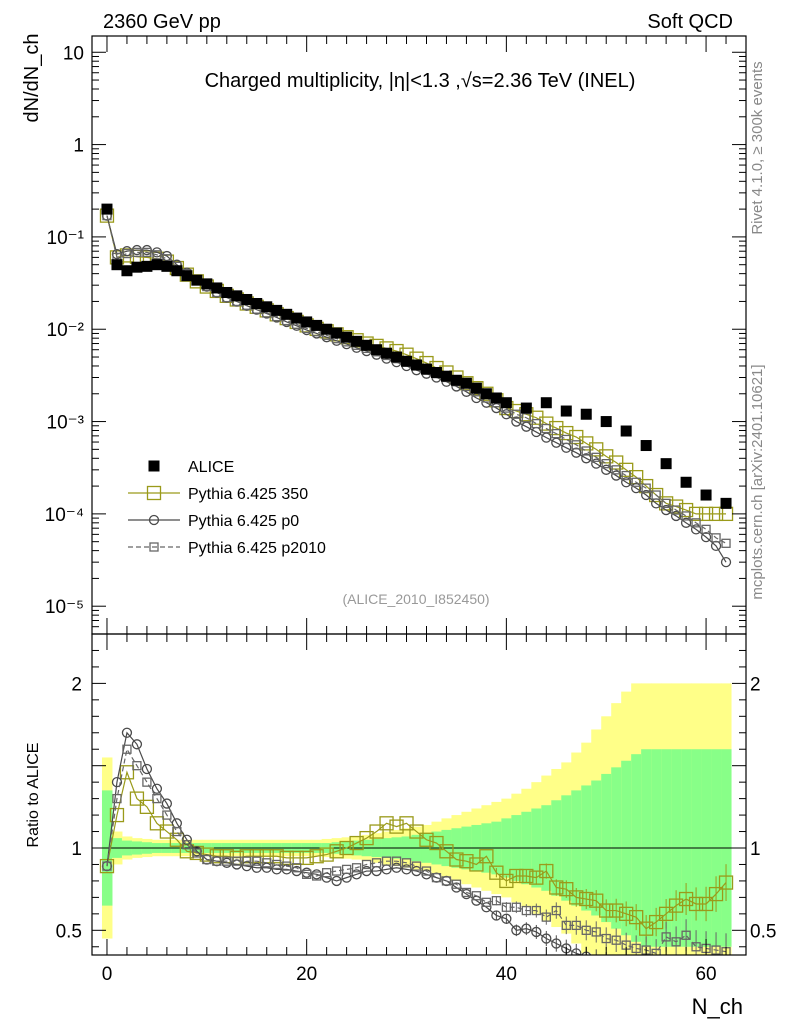 This screenshot has width=786, height=1024. Describe the element at coordinates (73, 53) in the screenshot. I see `y-tick-label: 10` at that location.